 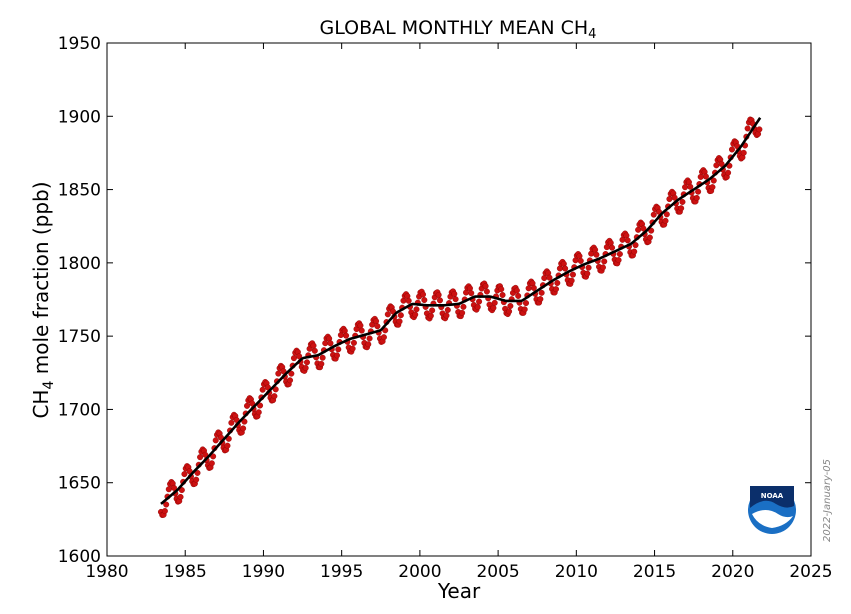 What do you see at coordinates (79, 44) in the screenshot?
I see `y-tick-label: 1950` at bounding box center [79, 44].